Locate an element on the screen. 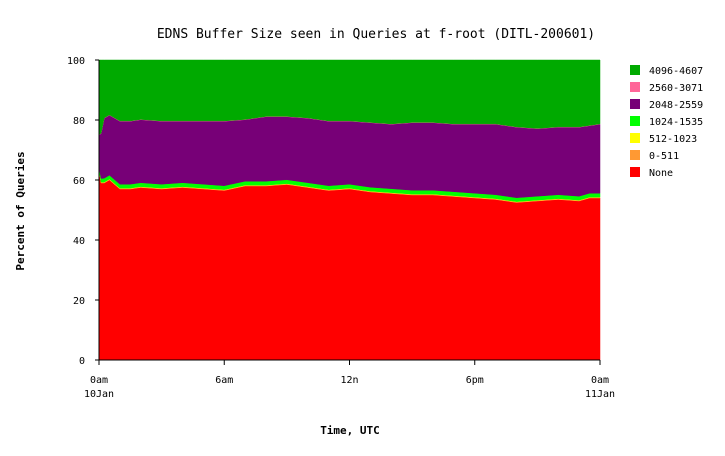  x-axis-label: Time, UTC is located at coordinates (350, 430).